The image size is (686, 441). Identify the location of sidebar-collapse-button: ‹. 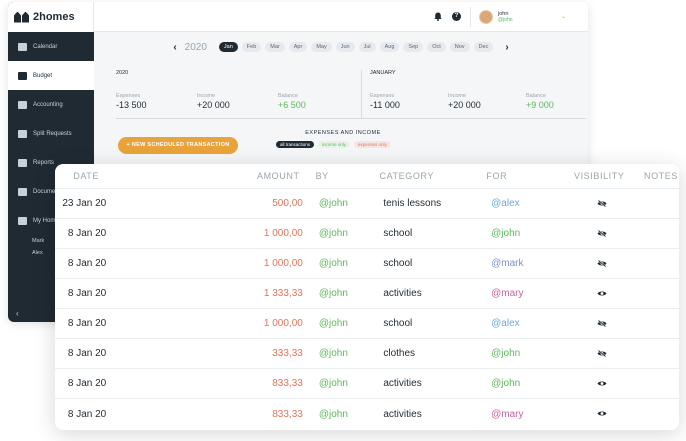
(17, 313).